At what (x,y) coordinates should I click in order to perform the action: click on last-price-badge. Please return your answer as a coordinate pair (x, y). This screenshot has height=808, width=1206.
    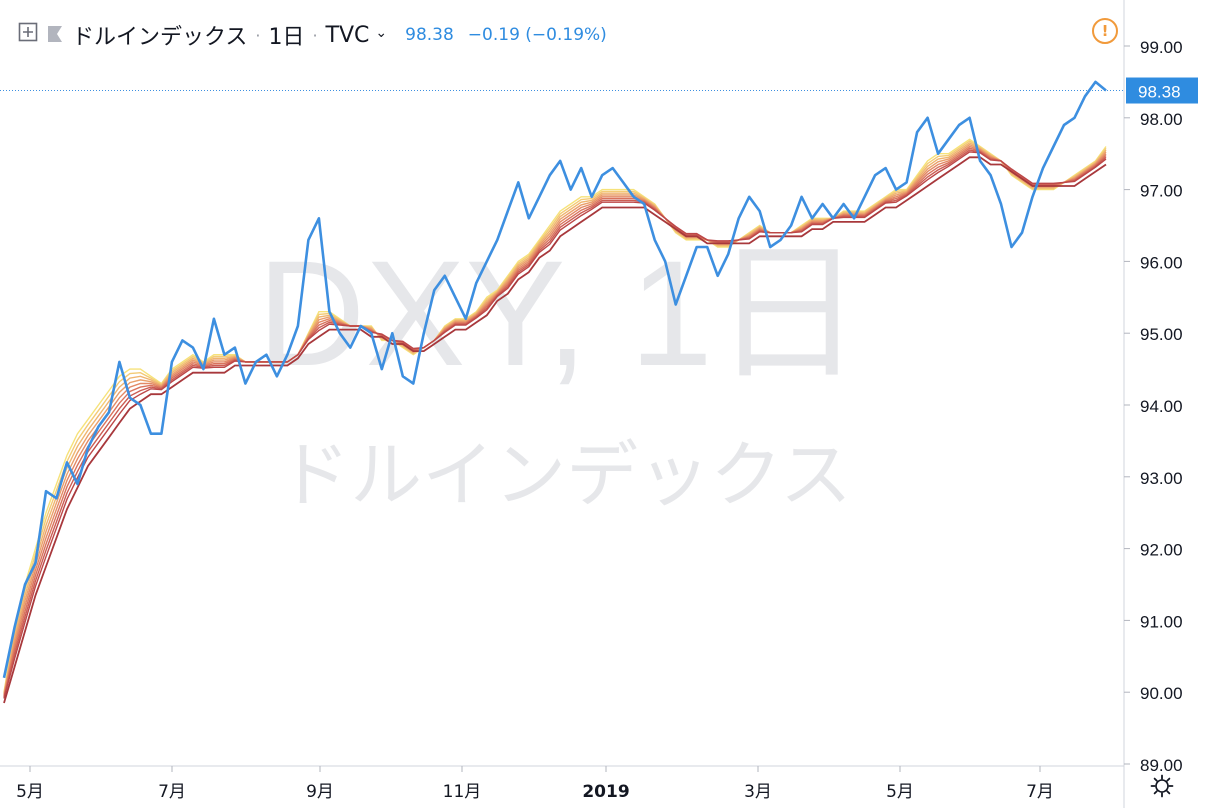
    Looking at the image, I should click on (1162, 90).